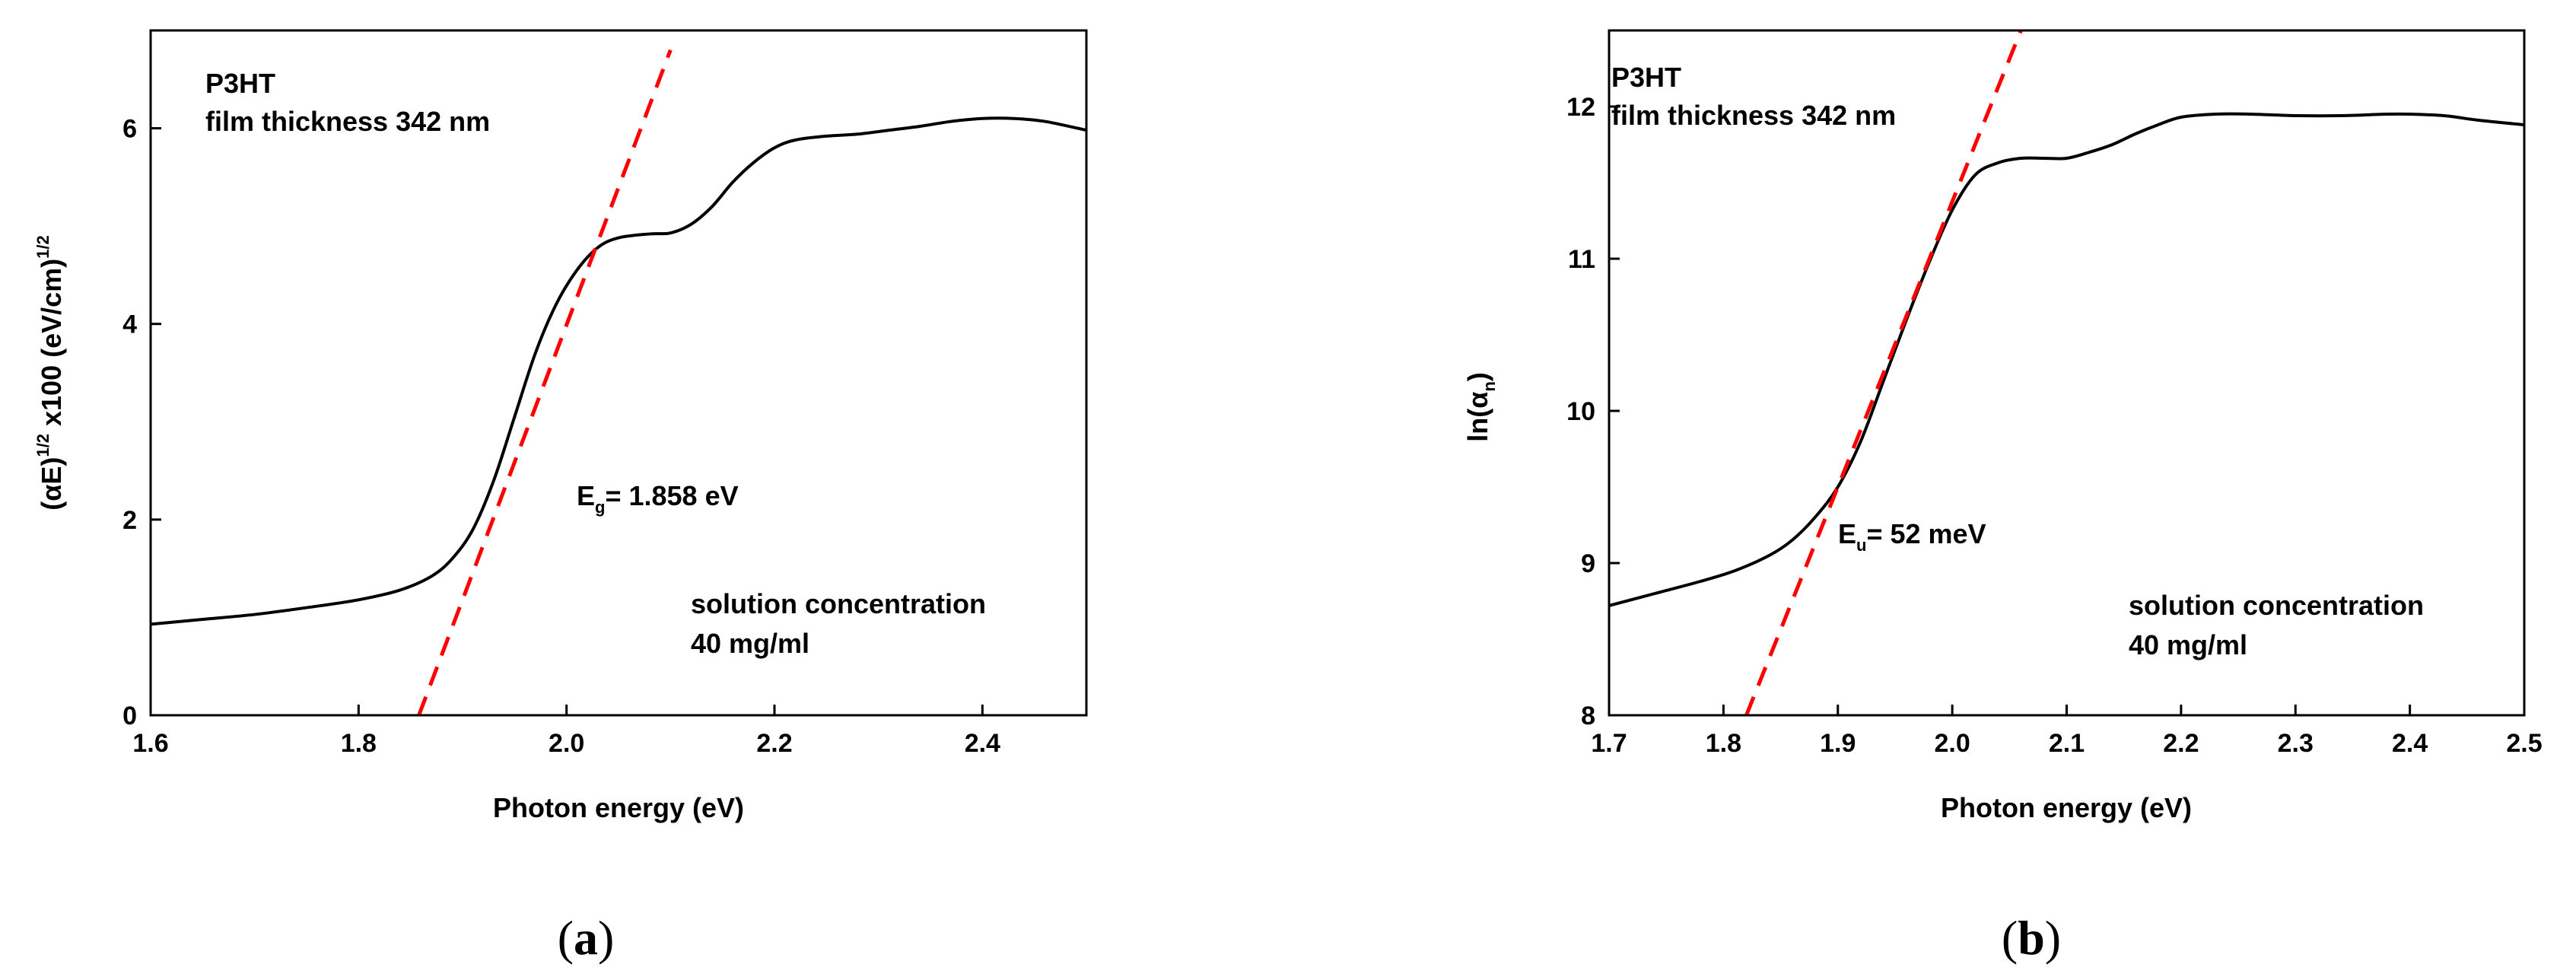 This screenshot has height=977, width=2576. Describe the element at coordinates (129, 716) in the screenshot. I see `y-tick-label: 0` at that location.